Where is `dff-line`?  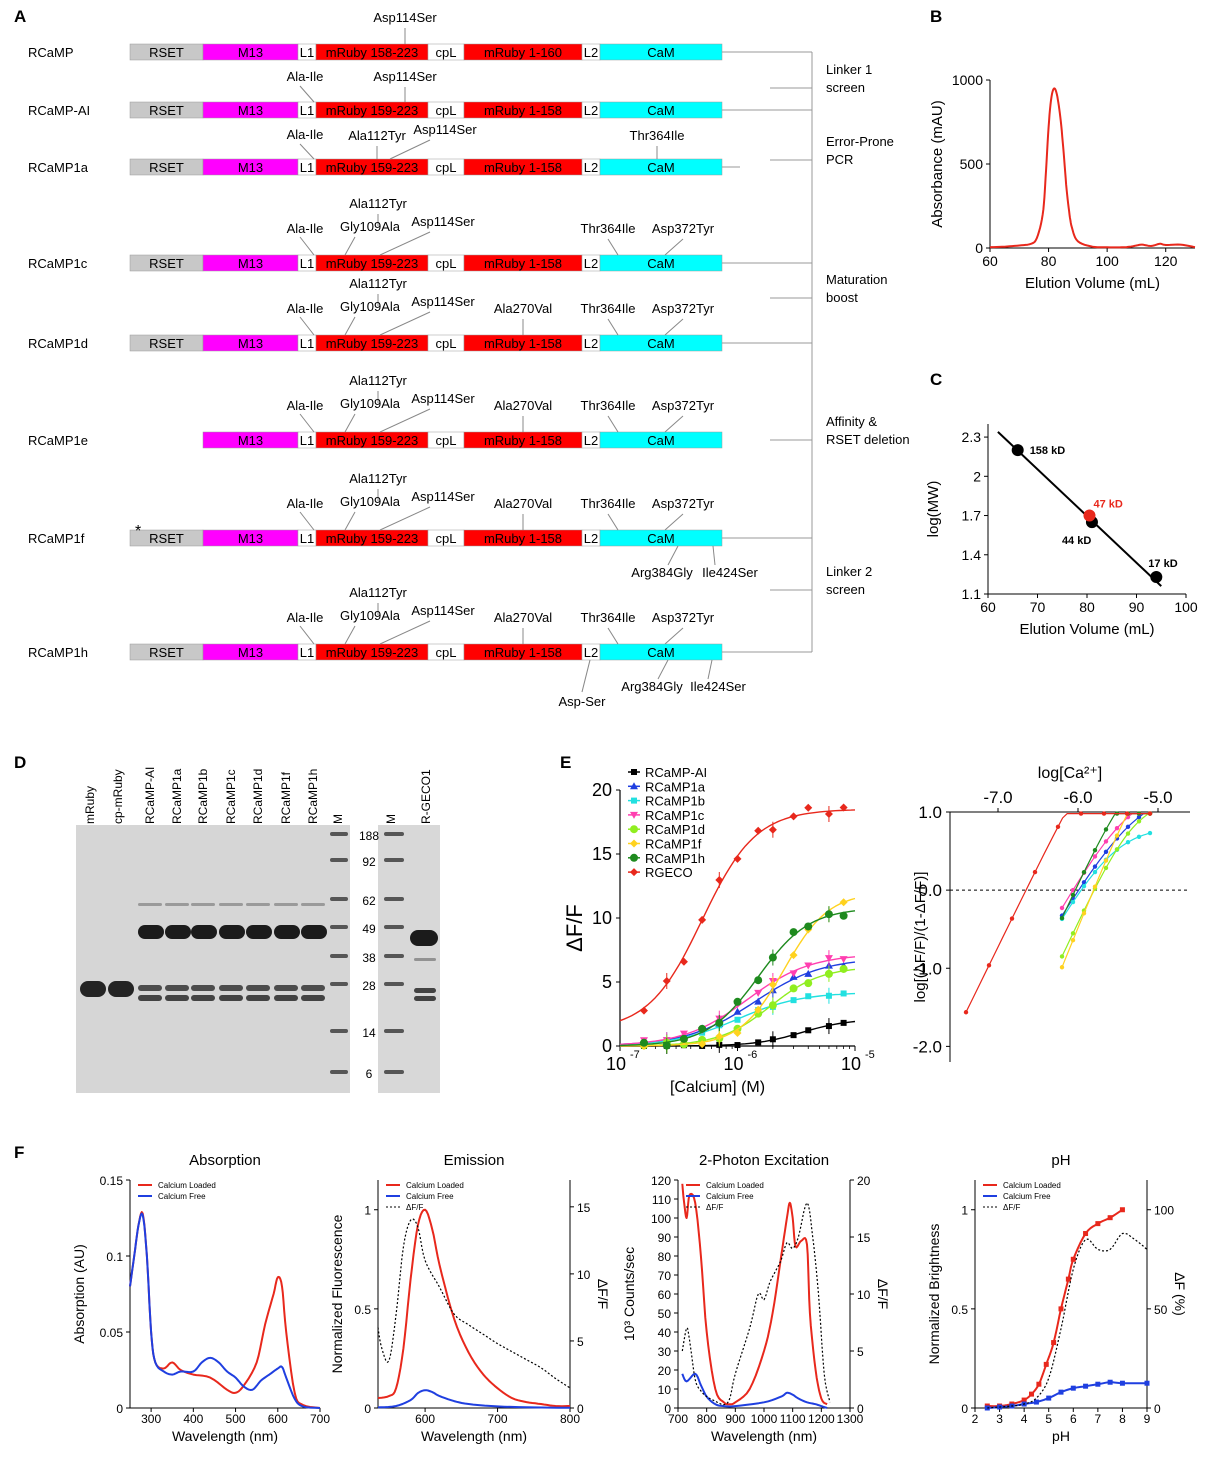
dff-line is located at coordinates (1067, 1320).